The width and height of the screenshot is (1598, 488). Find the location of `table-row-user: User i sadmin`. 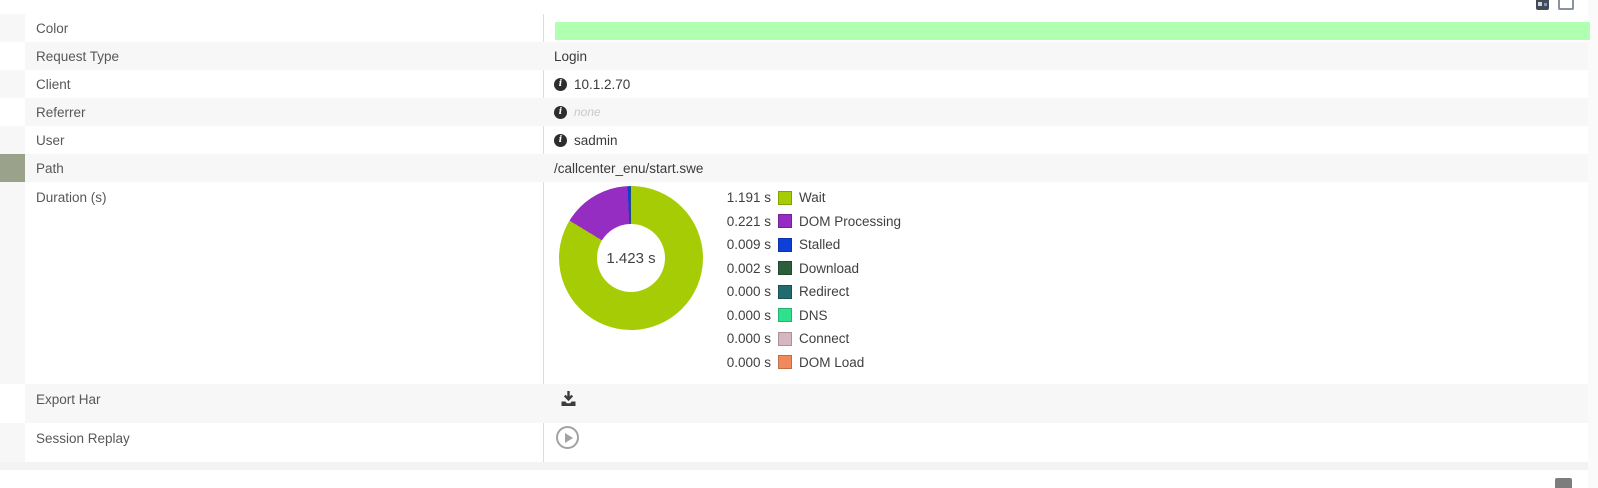

table-row-user: User i sadmin is located at coordinates (794, 140).